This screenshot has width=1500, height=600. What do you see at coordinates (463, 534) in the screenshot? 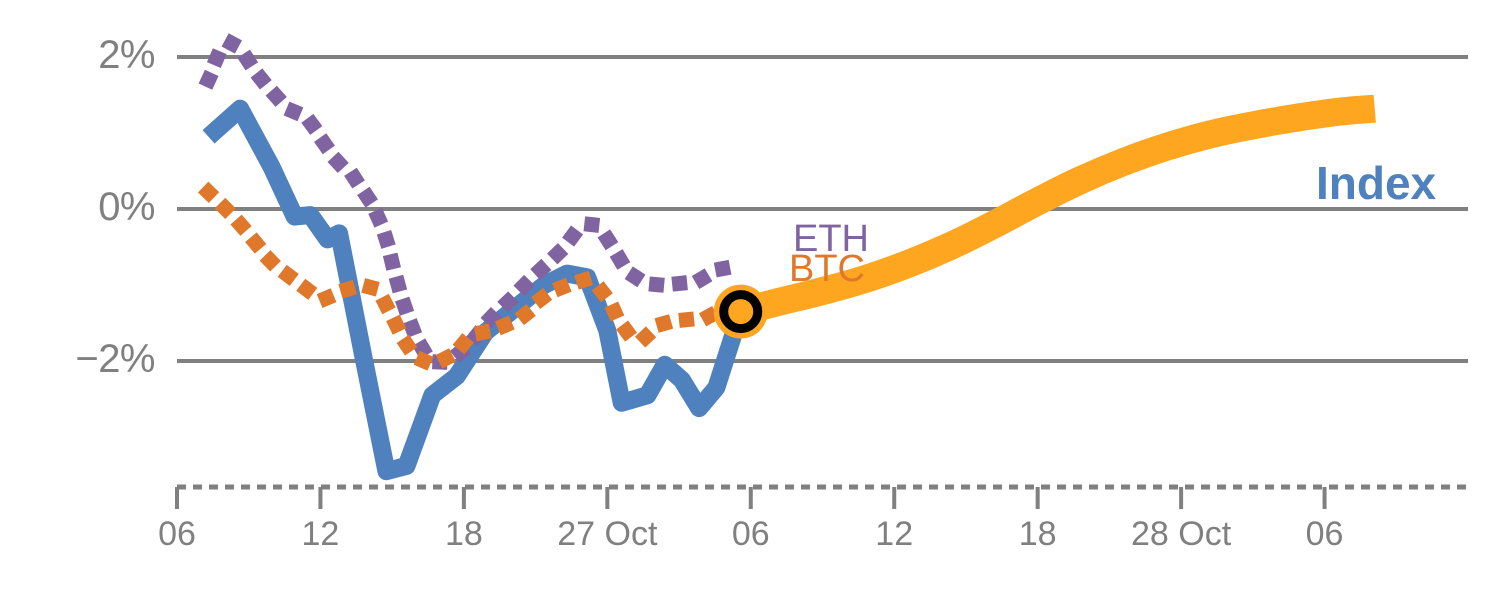
I see `x-tick-label-2: 18` at bounding box center [463, 534].